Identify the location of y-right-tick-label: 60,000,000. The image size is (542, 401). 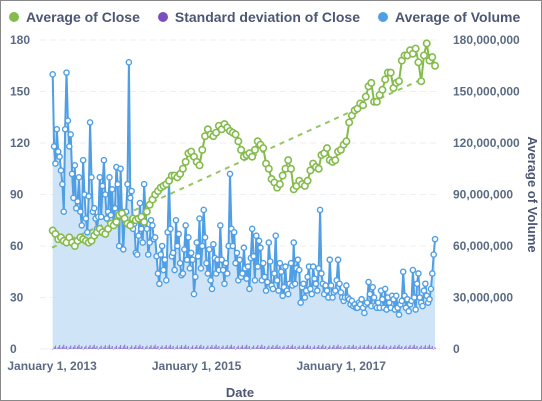
(483, 246).